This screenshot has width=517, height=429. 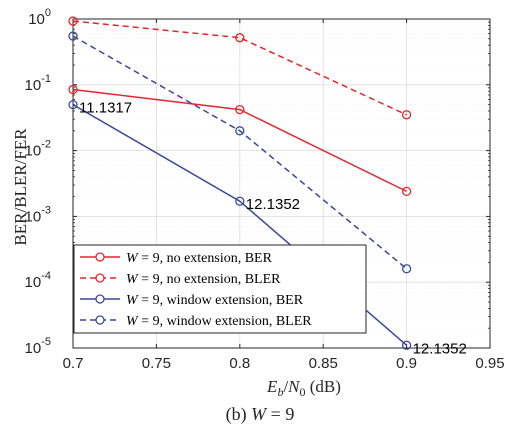 What do you see at coordinates (38, 214) in the screenshot?
I see `y-tick-label: 10⁻³` at bounding box center [38, 214].